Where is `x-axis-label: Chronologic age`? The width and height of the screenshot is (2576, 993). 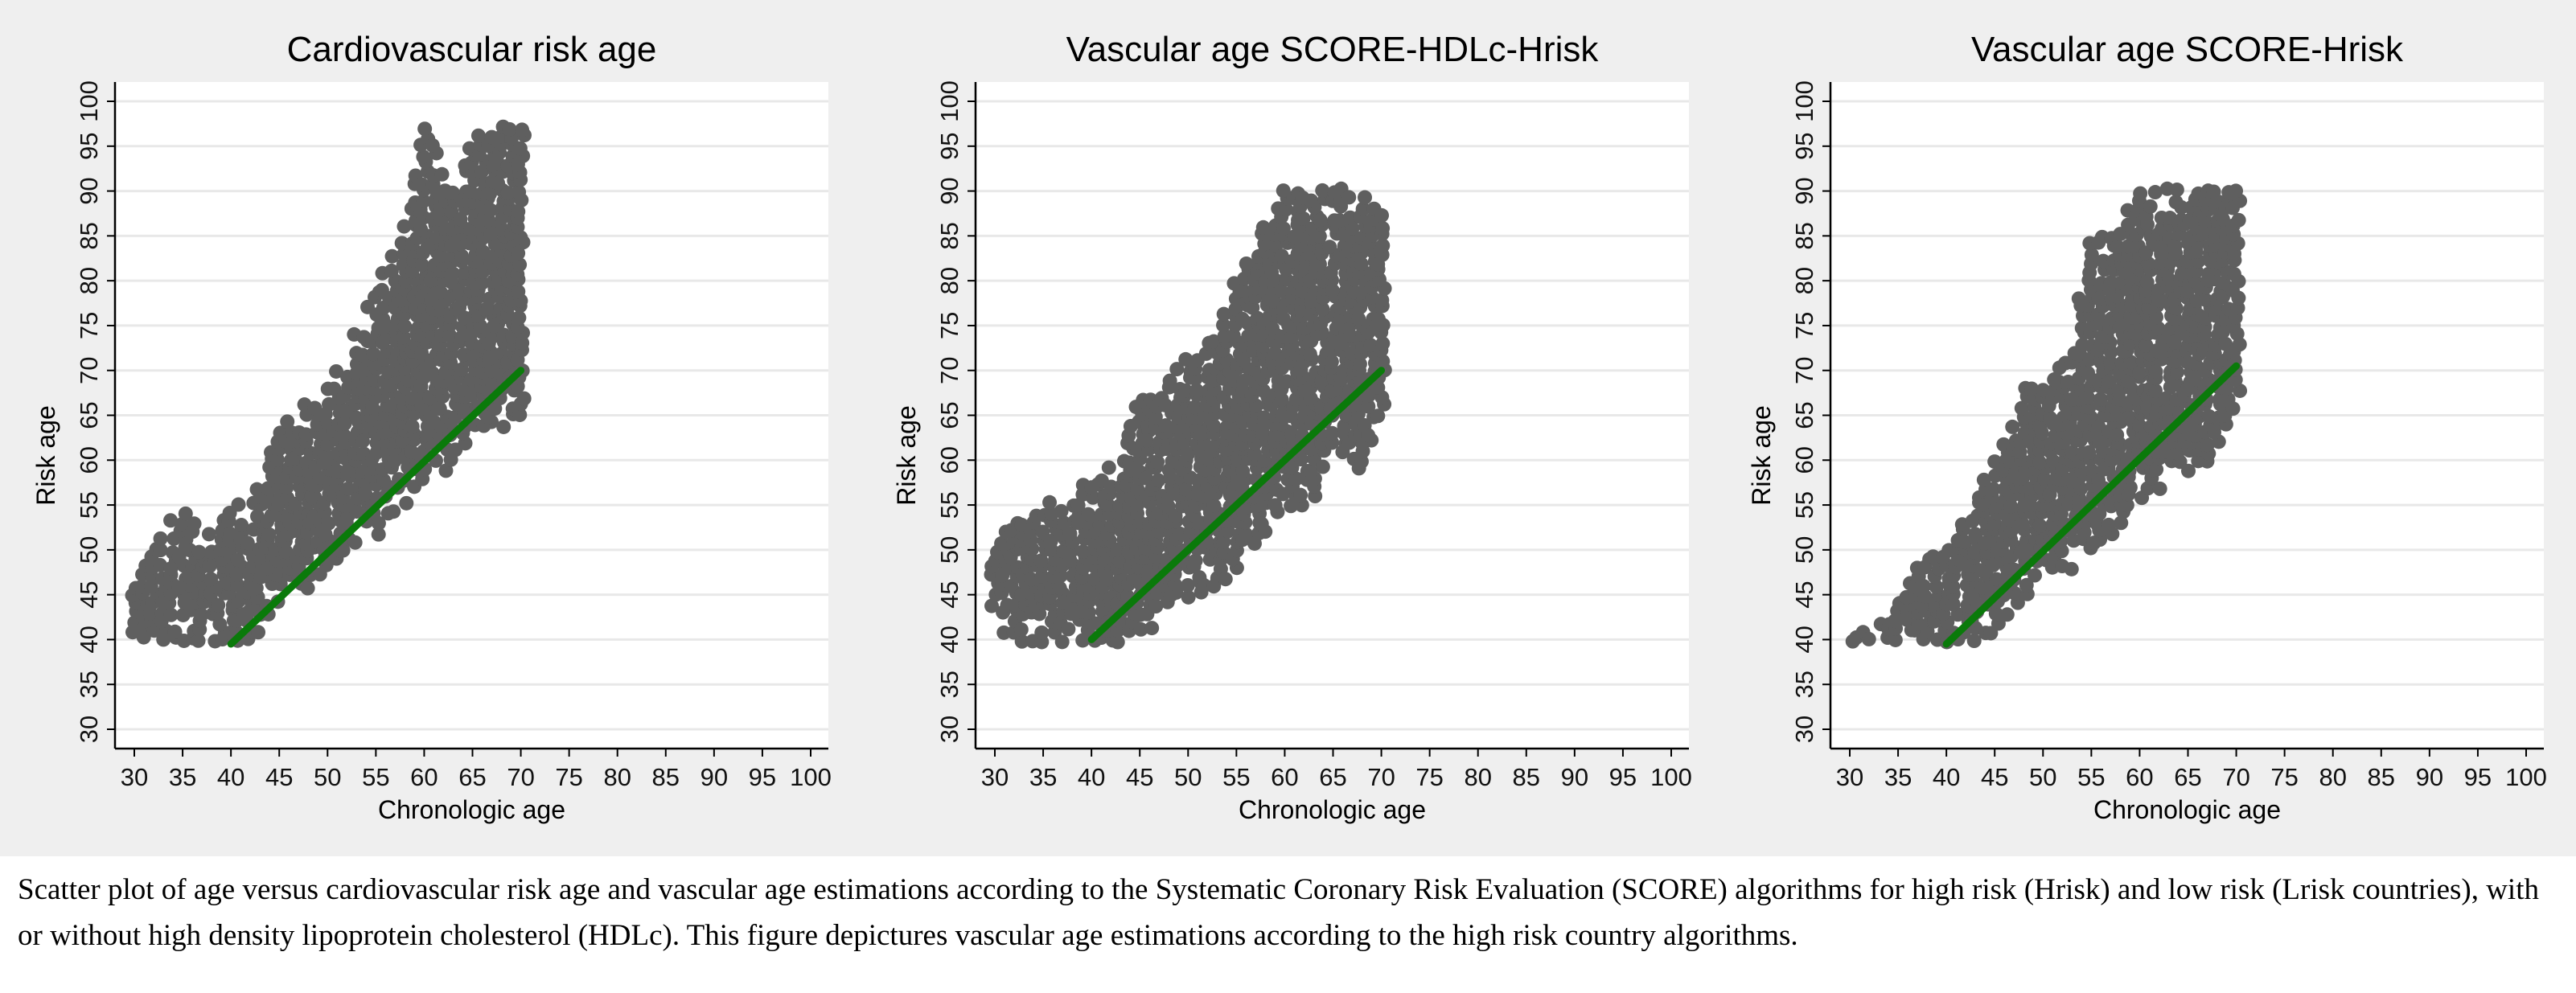
x-axis-label: Chronologic age is located at coordinates (2187, 809).